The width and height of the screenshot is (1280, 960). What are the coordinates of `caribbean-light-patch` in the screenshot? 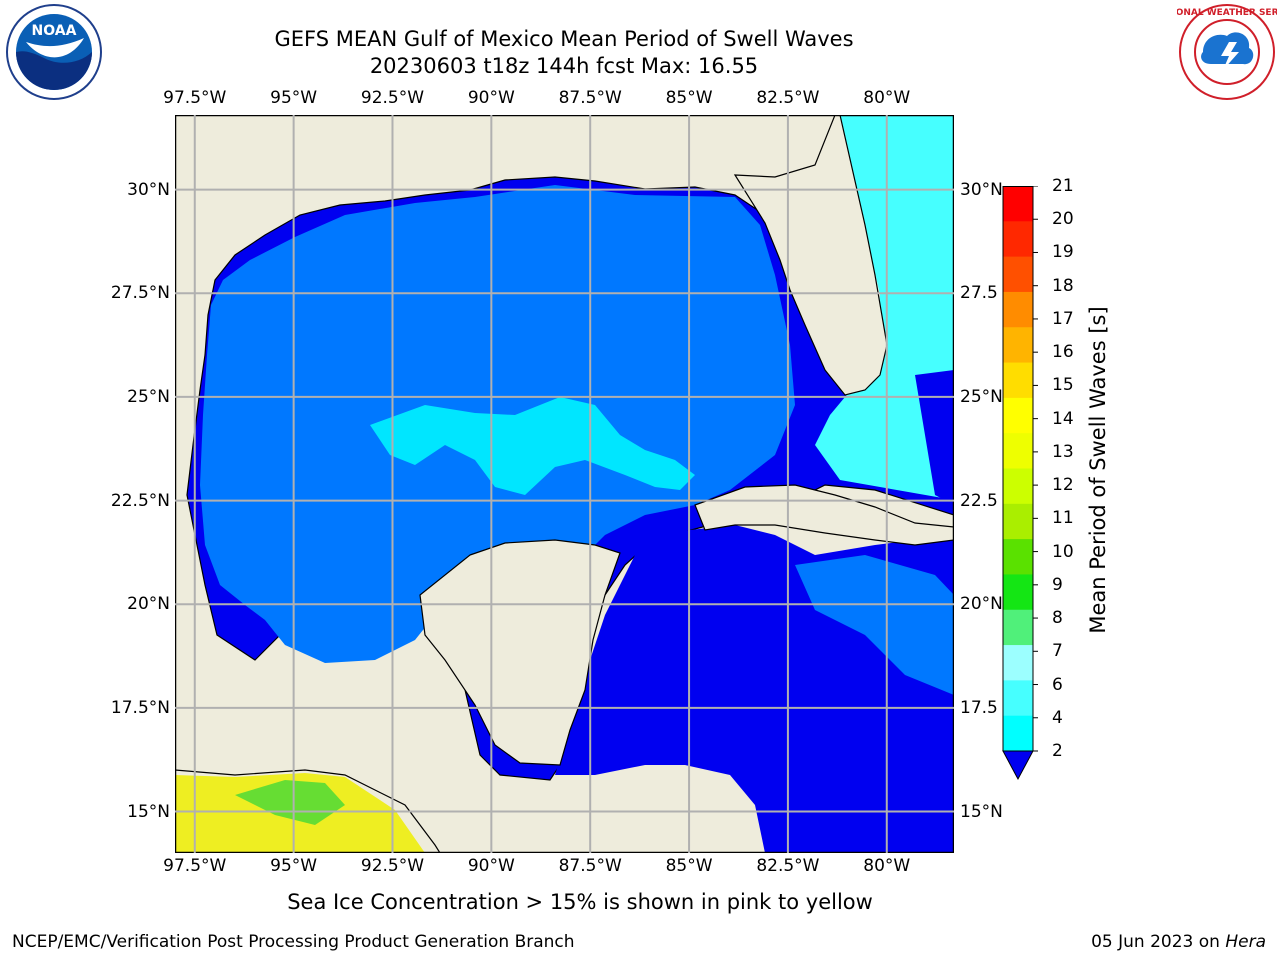 It's located at (874, 625).